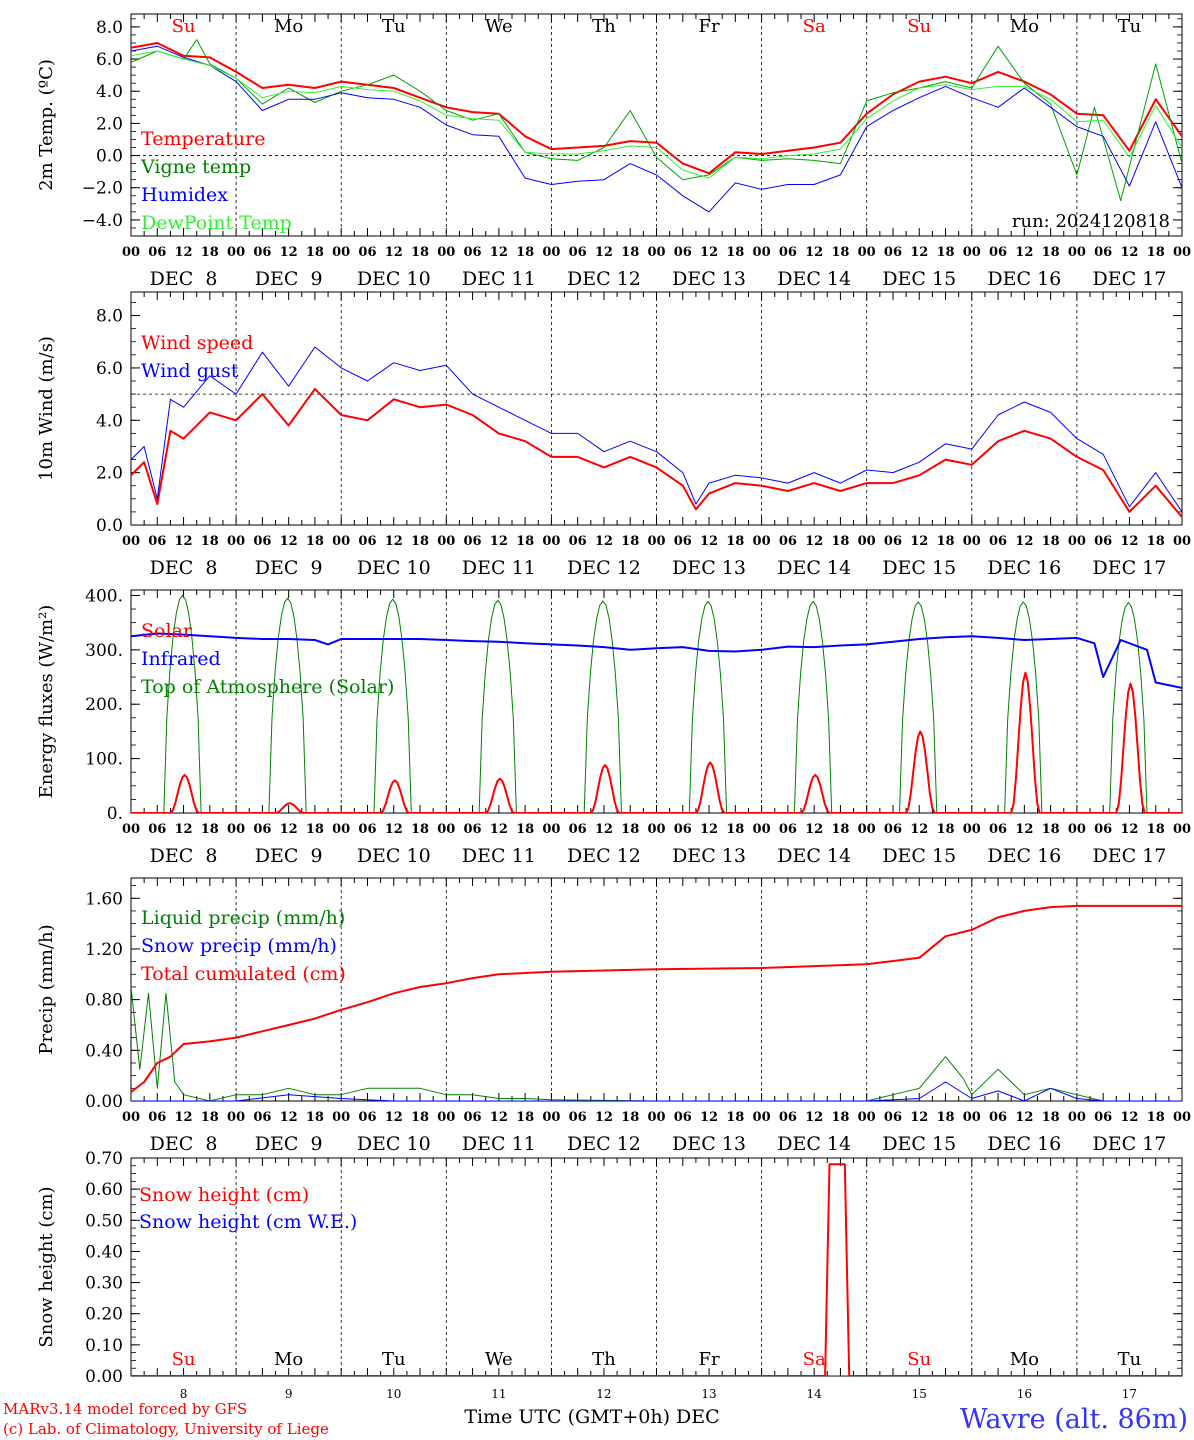  What do you see at coordinates (104, 1346) in the screenshot?
I see `y-tick-label: 0.10` at bounding box center [104, 1346].